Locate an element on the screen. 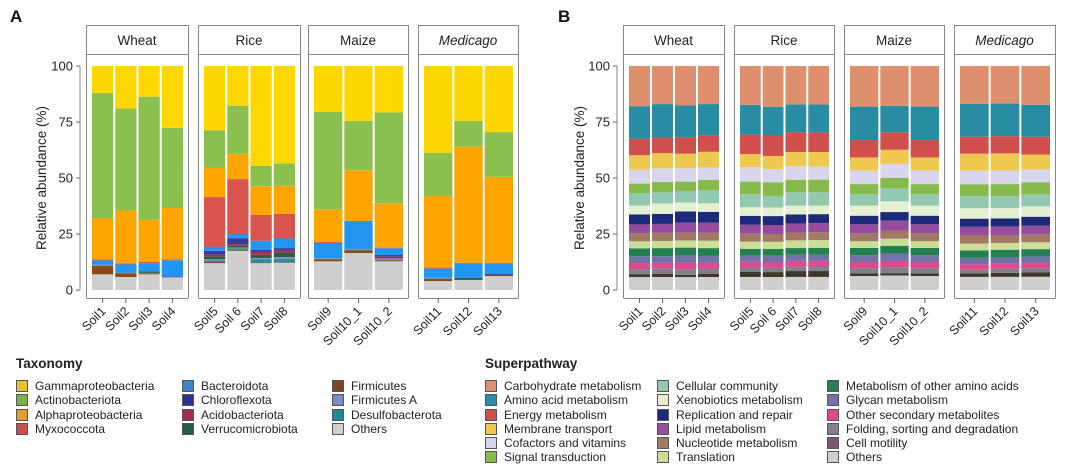 This screenshot has height=467, width=1080. legend-item: Metabolism of other amino acids is located at coordinates (927, 386).